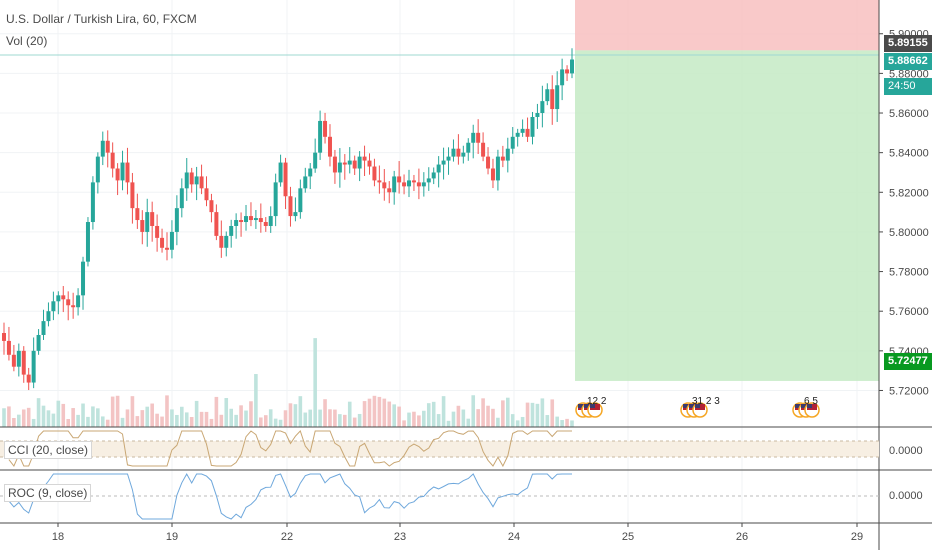 This screenshot has height=550, width=932. I want to click on roc-label: ROC (9, close), so click(48, 493).